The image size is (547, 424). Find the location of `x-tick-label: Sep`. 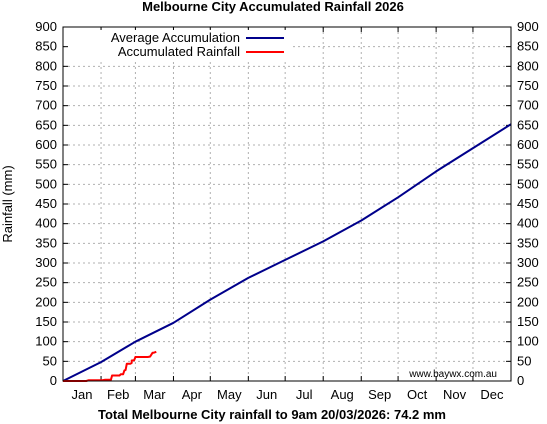

x-tick-label: Sep is located at coordinates (379, 394).